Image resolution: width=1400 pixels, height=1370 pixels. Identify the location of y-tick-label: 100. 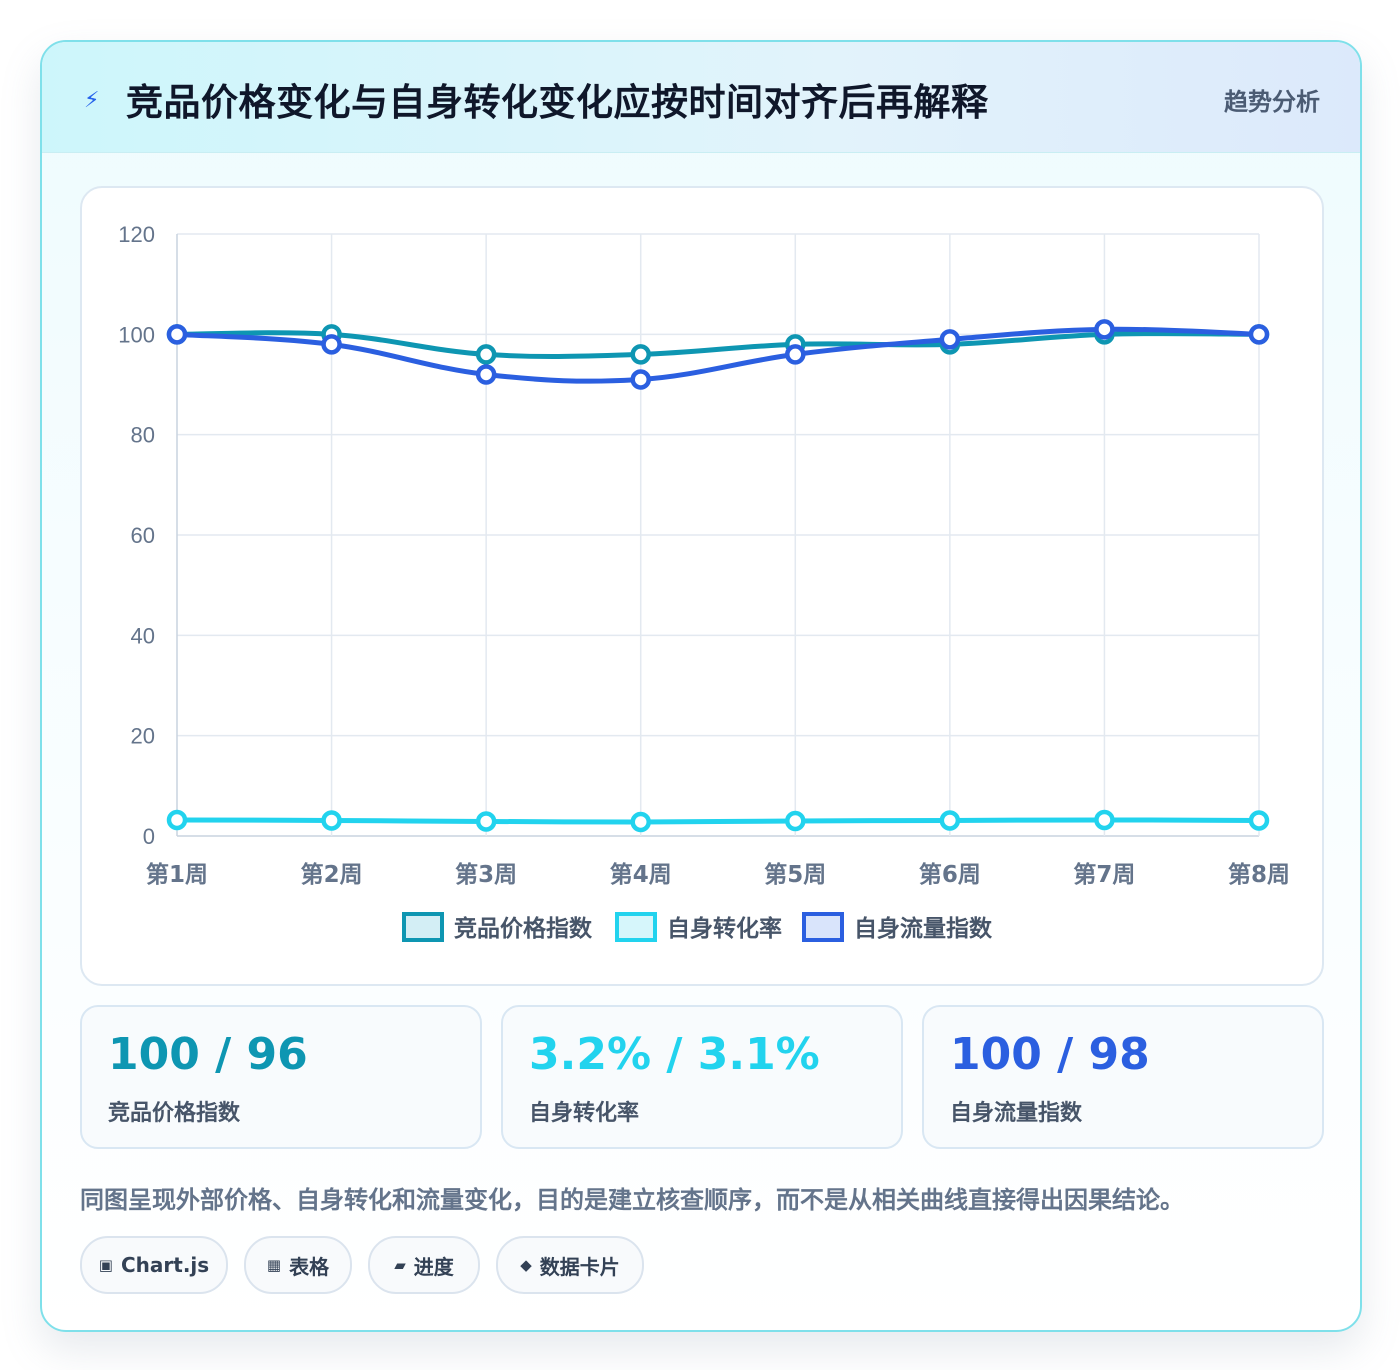
(136, 334).